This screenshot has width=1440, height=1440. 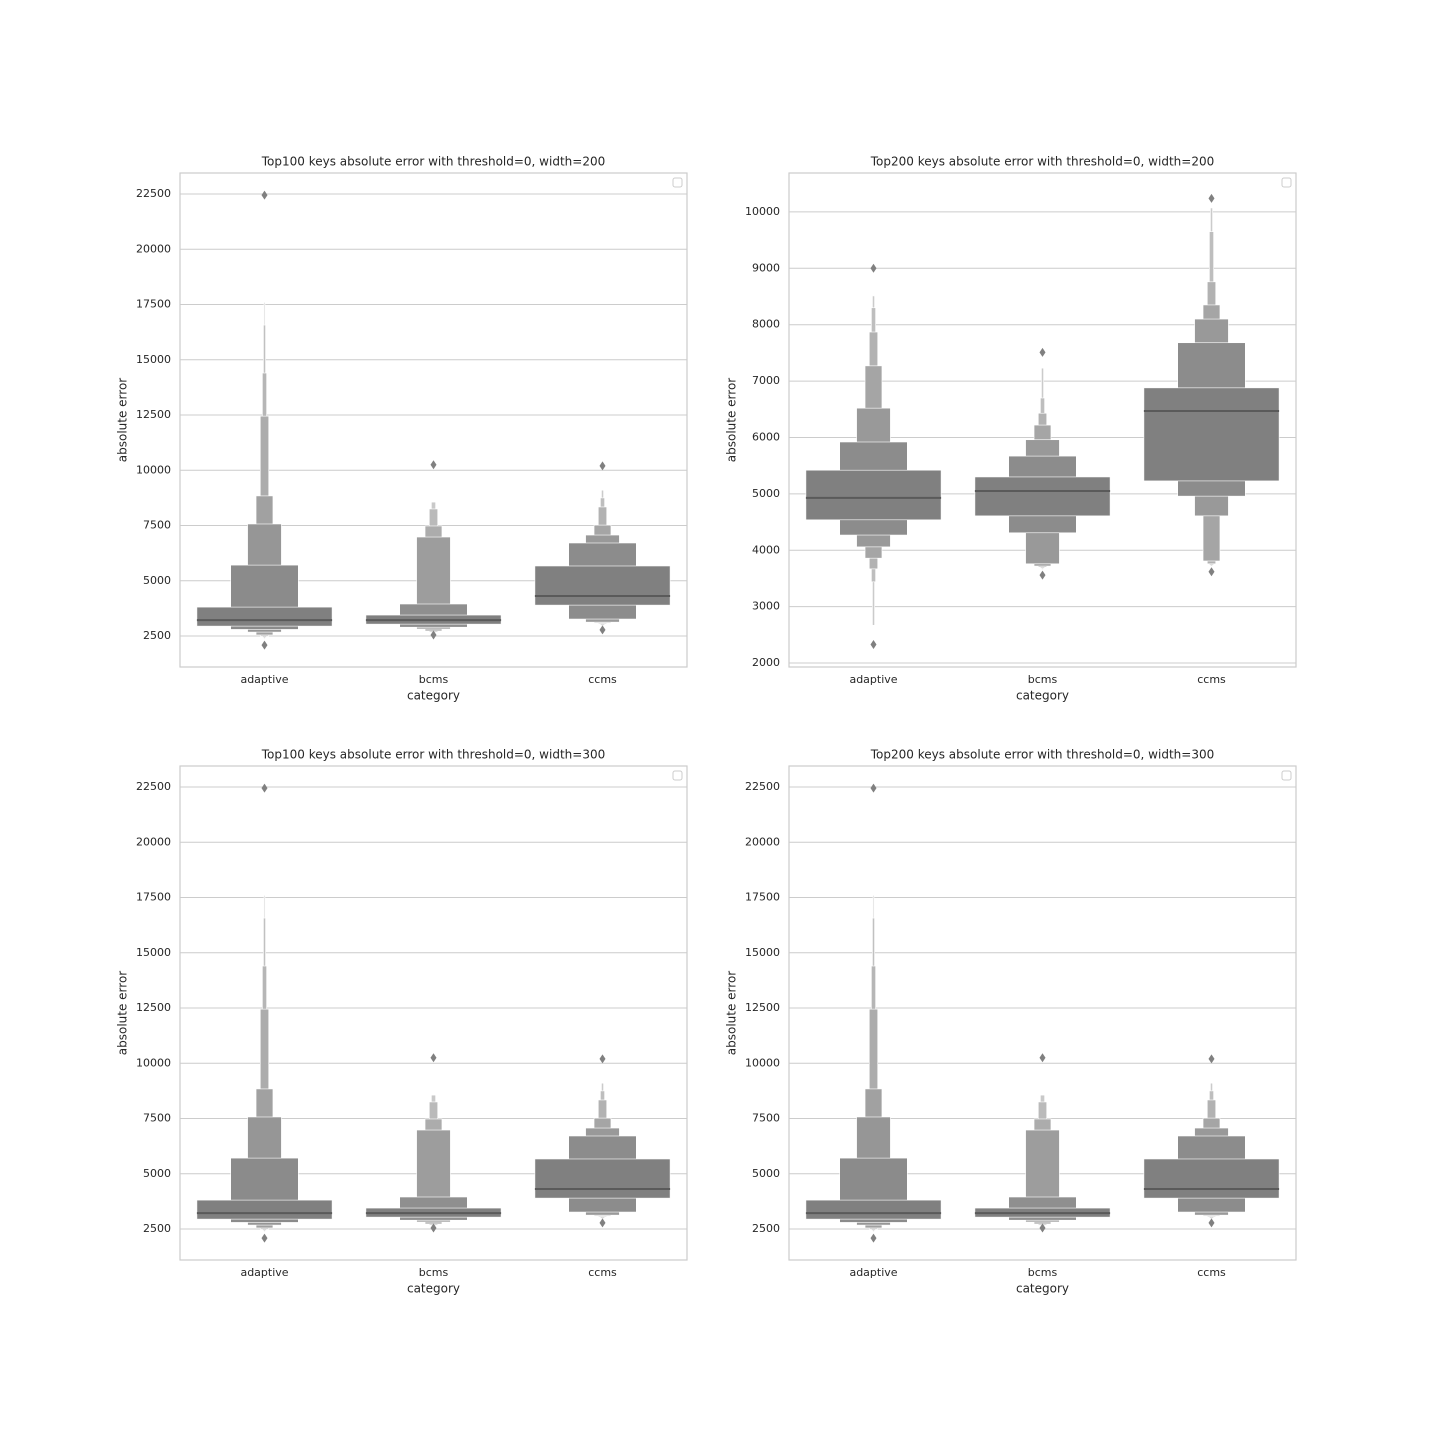 What do you see at coordinates (766, 549) in the screenshot?
I see `y-tick-label: 4000` at bounding box center [766, 549].